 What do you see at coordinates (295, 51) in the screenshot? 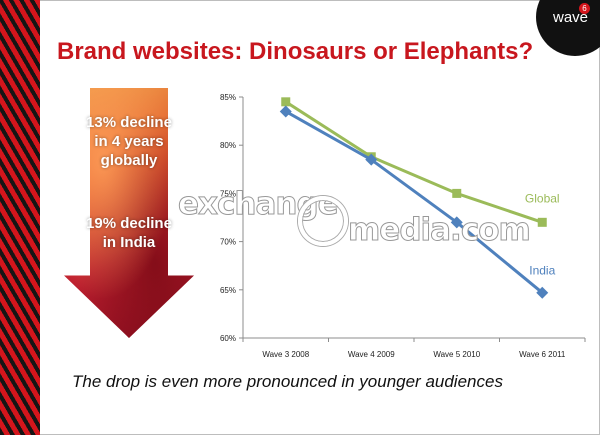
I see `slide-title: Brand websites: Dinosaurs or Elephants?` at bounding box center [295, 51].